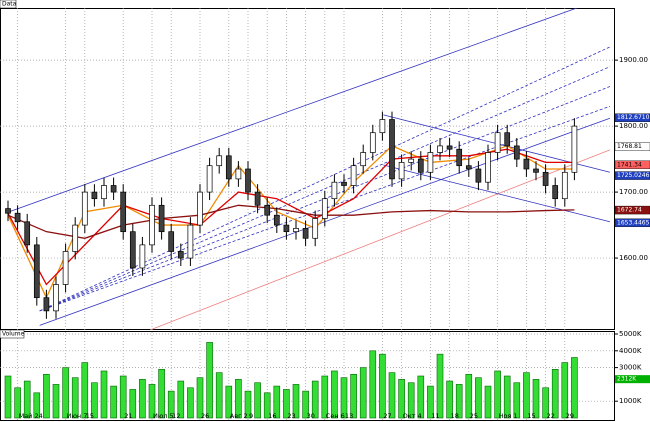 Image resolution: width=650 pixels, height=422 pixels. Describe the element at coordinates (291, 221) in the screenshot. I see `moving-average` at that location.